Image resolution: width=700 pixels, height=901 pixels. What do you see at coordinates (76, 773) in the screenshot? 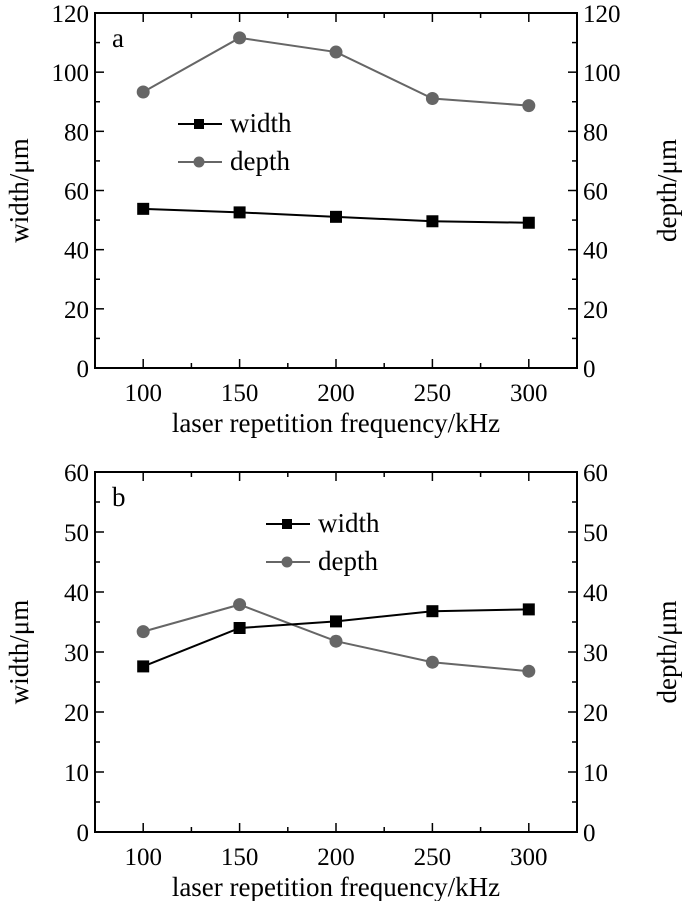
I see `y-tick-label: 10` at bounding box center [76, 773].